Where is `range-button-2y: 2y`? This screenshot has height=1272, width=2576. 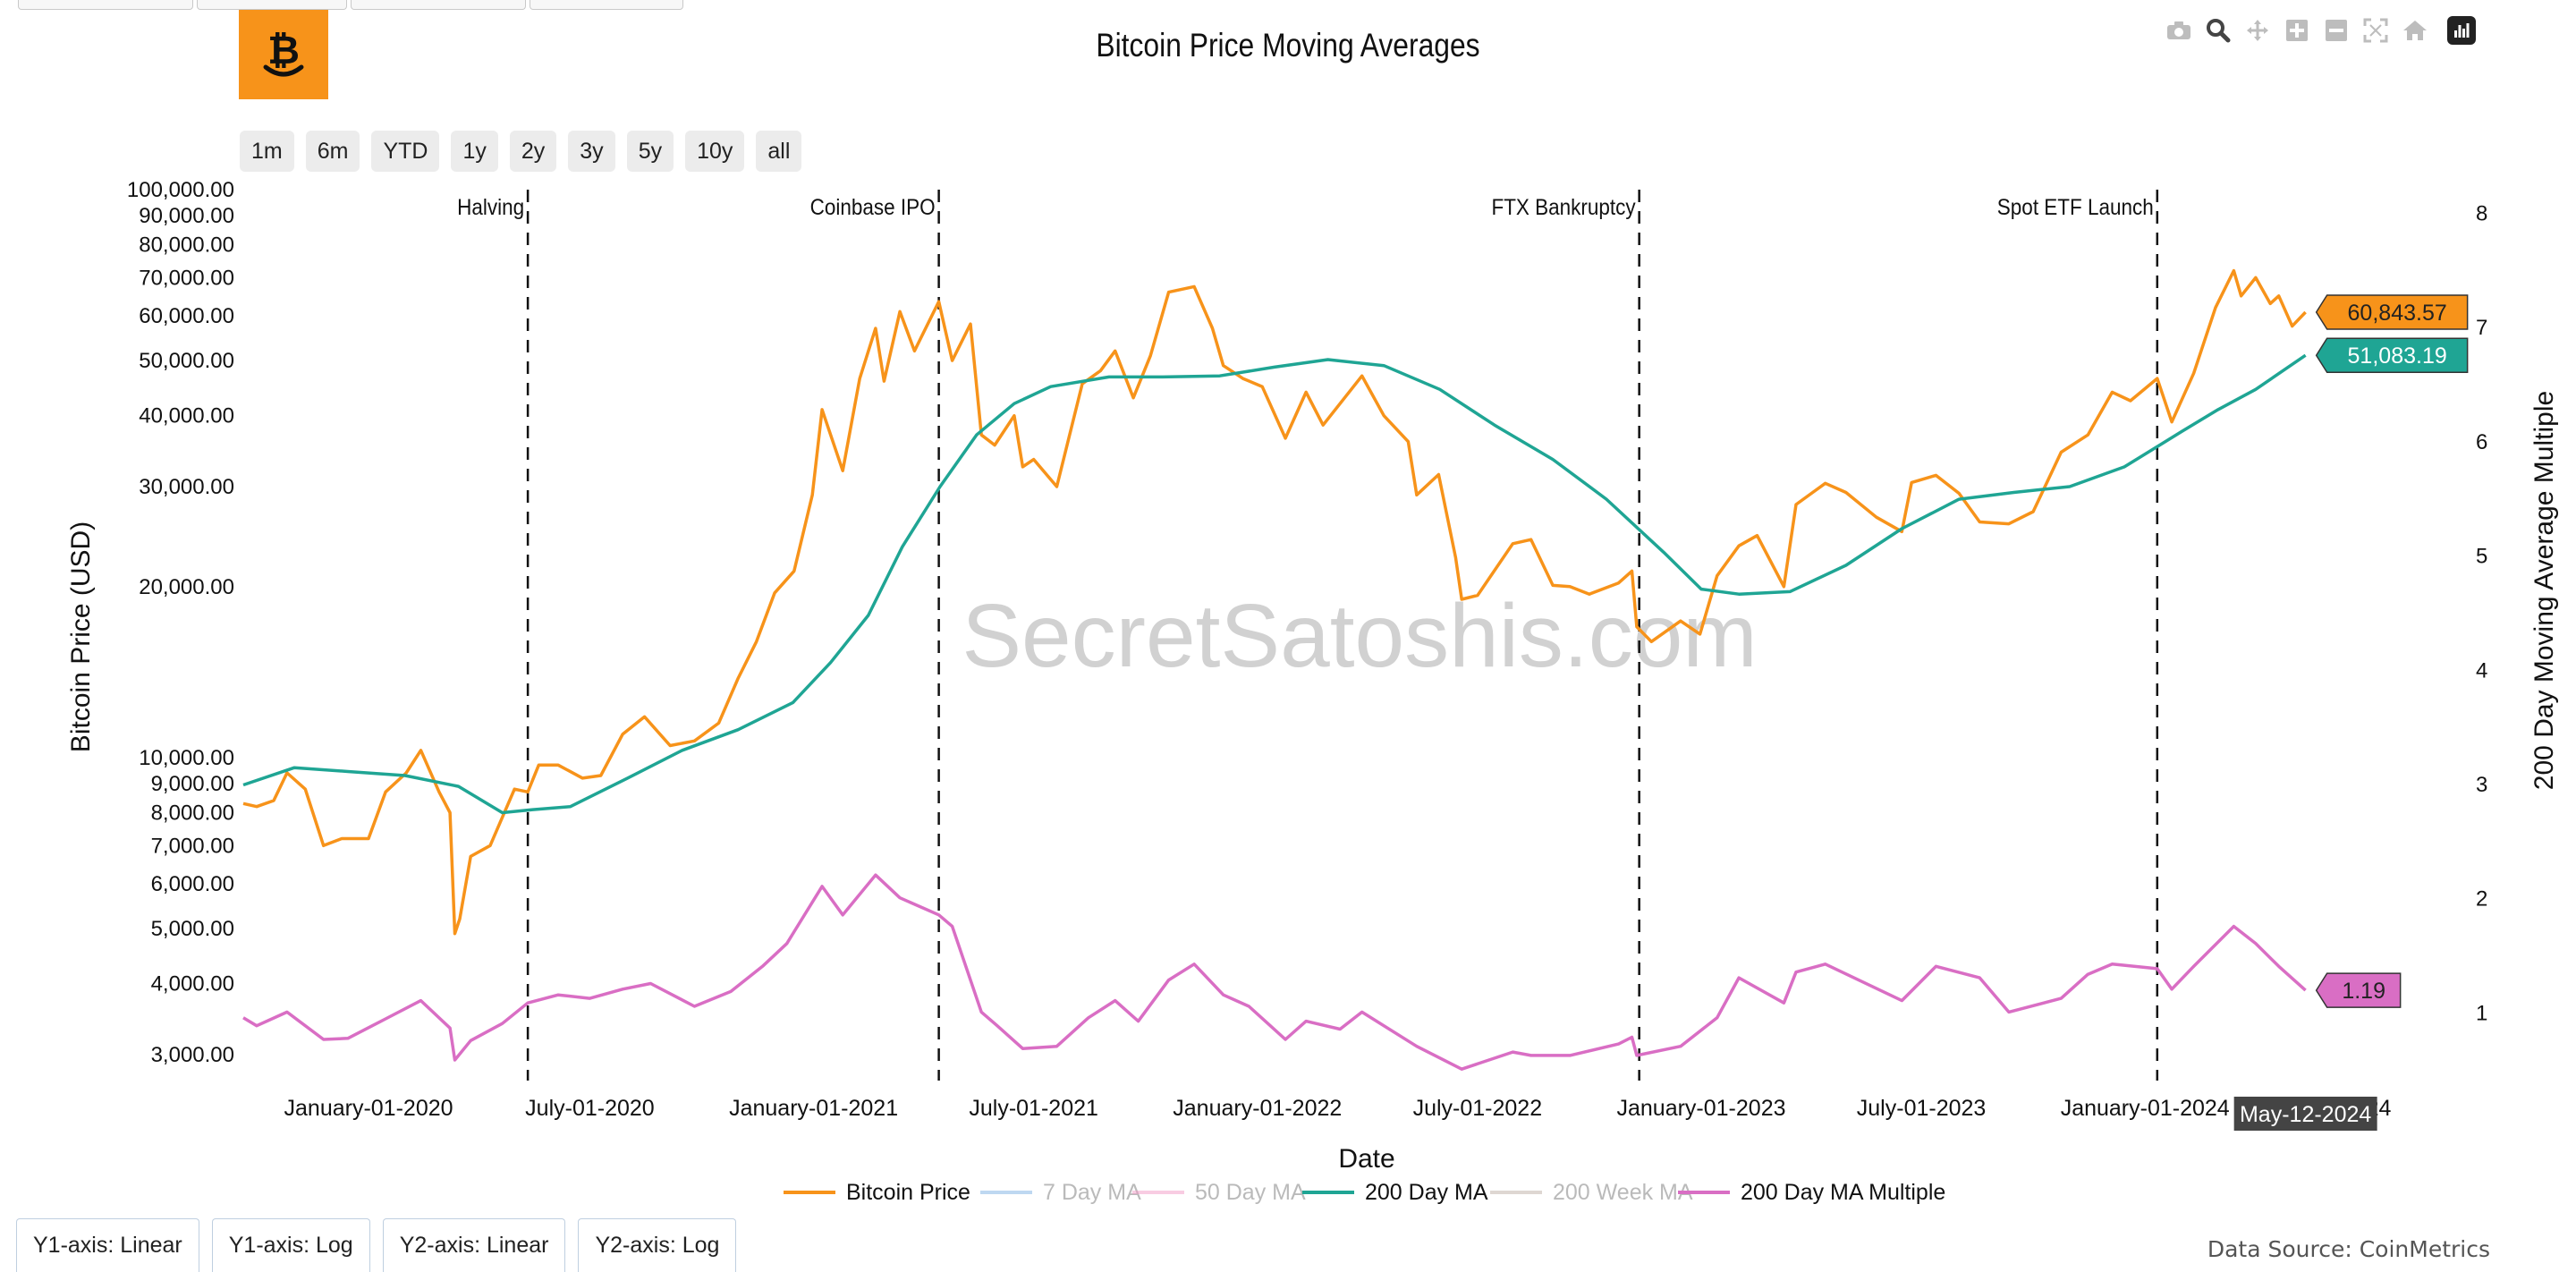
range-button-2y: 2y is located at coordinates (533, 151).